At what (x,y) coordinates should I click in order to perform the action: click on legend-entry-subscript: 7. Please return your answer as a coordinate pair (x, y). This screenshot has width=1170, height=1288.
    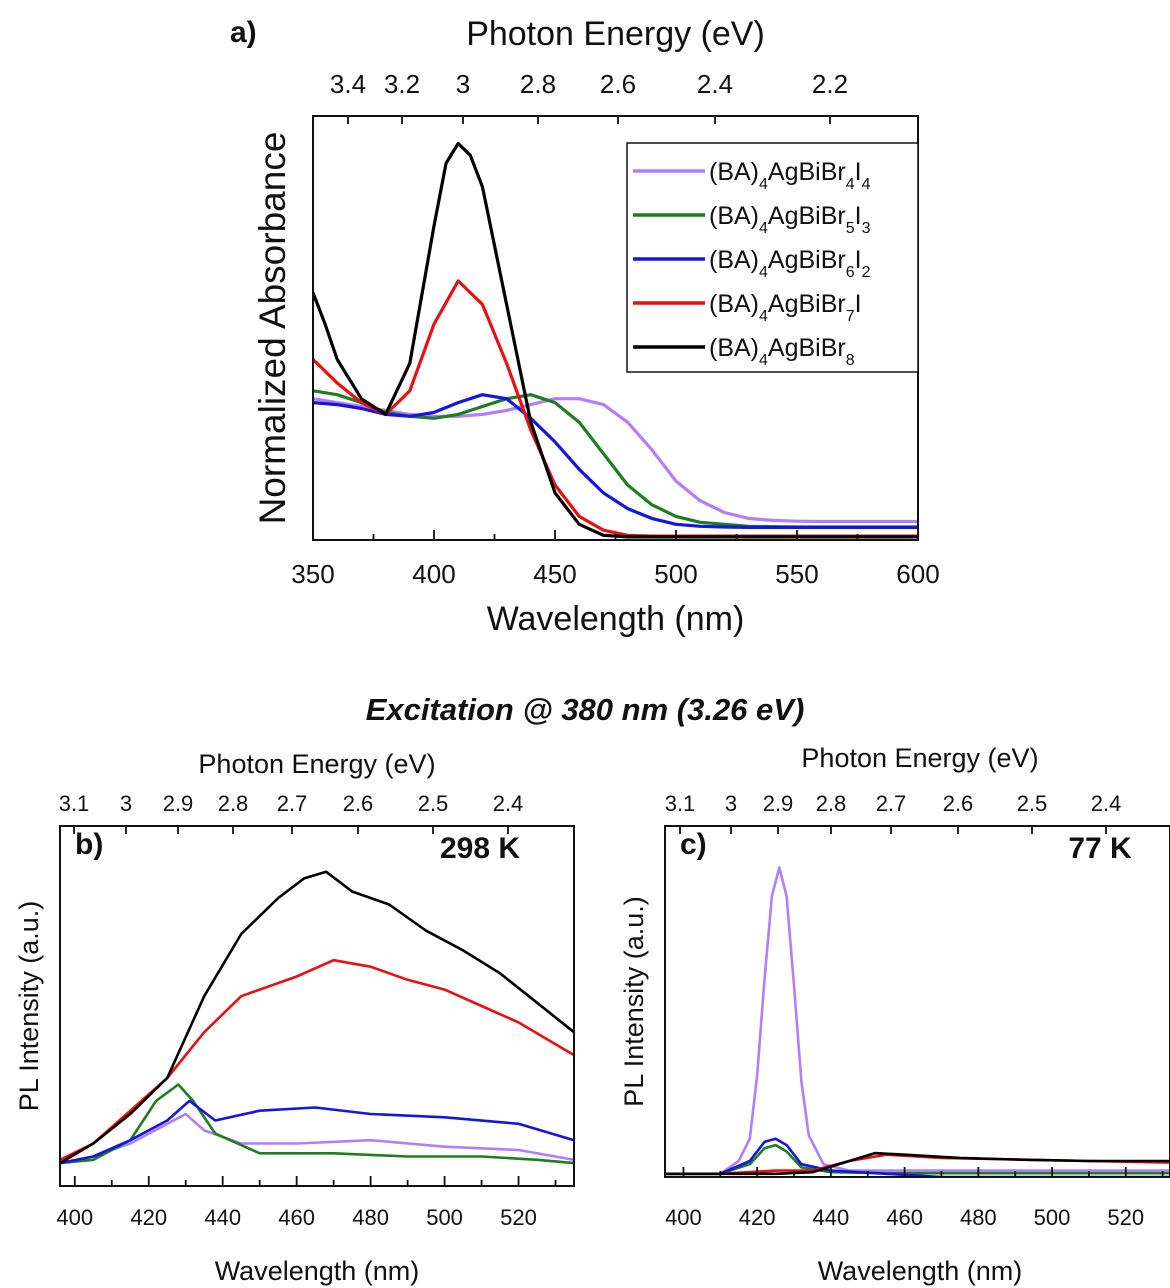
    Looking at the image, I should click on (850, 316).